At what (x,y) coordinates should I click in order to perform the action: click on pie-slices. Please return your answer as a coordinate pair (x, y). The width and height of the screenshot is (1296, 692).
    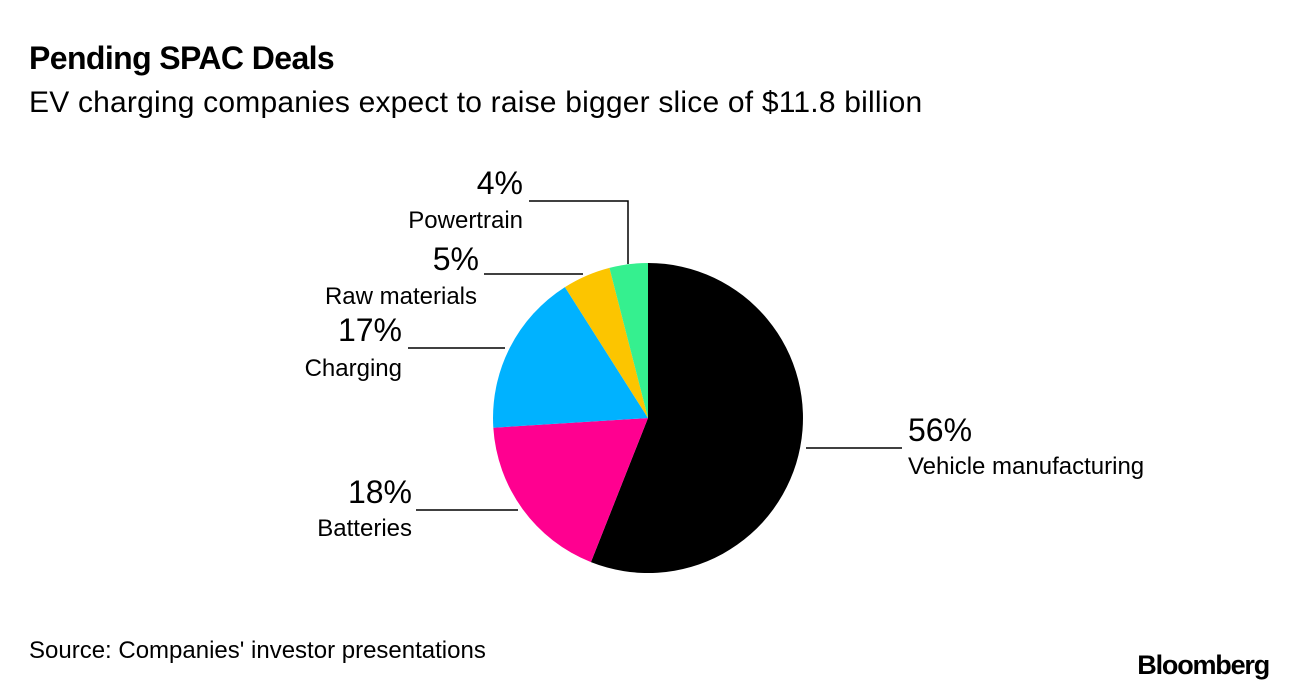
    Looking at the image, I should click on (648, 418).